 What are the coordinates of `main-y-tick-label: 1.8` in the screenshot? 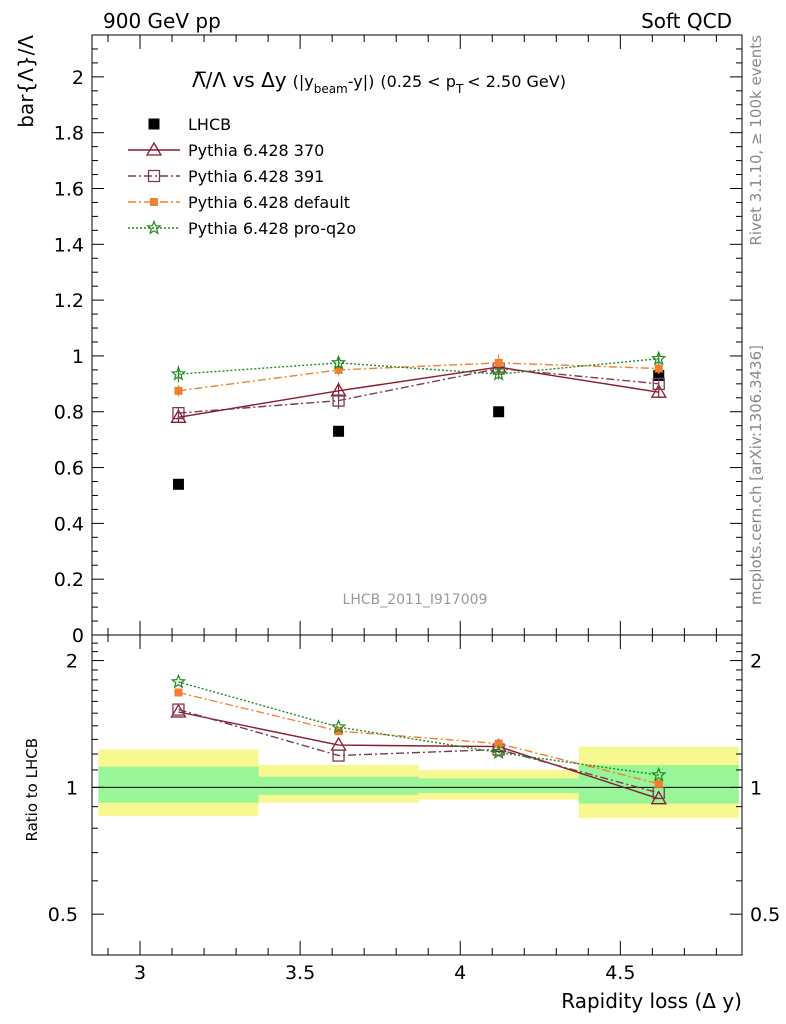 It's located at (69, 134).